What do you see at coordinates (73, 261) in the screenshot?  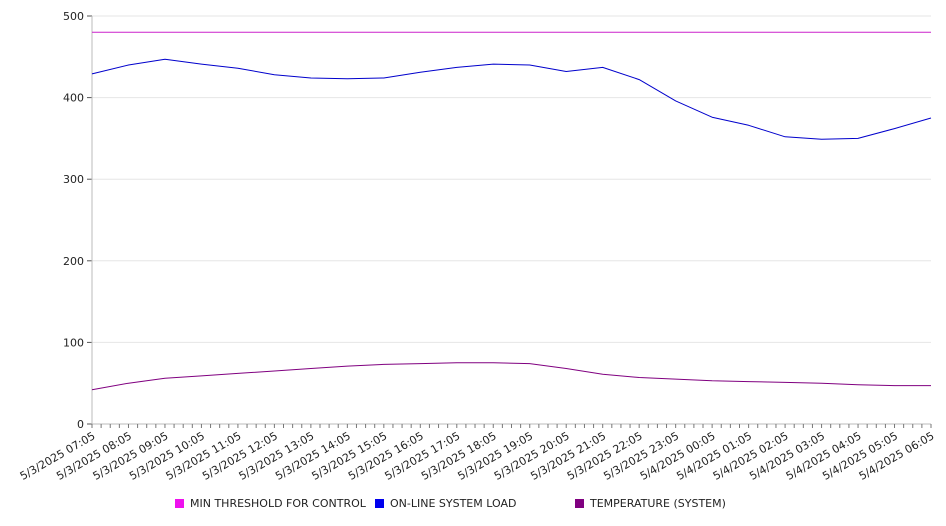 I see `y-tick-label: 200` at bounding box center [73, 261].